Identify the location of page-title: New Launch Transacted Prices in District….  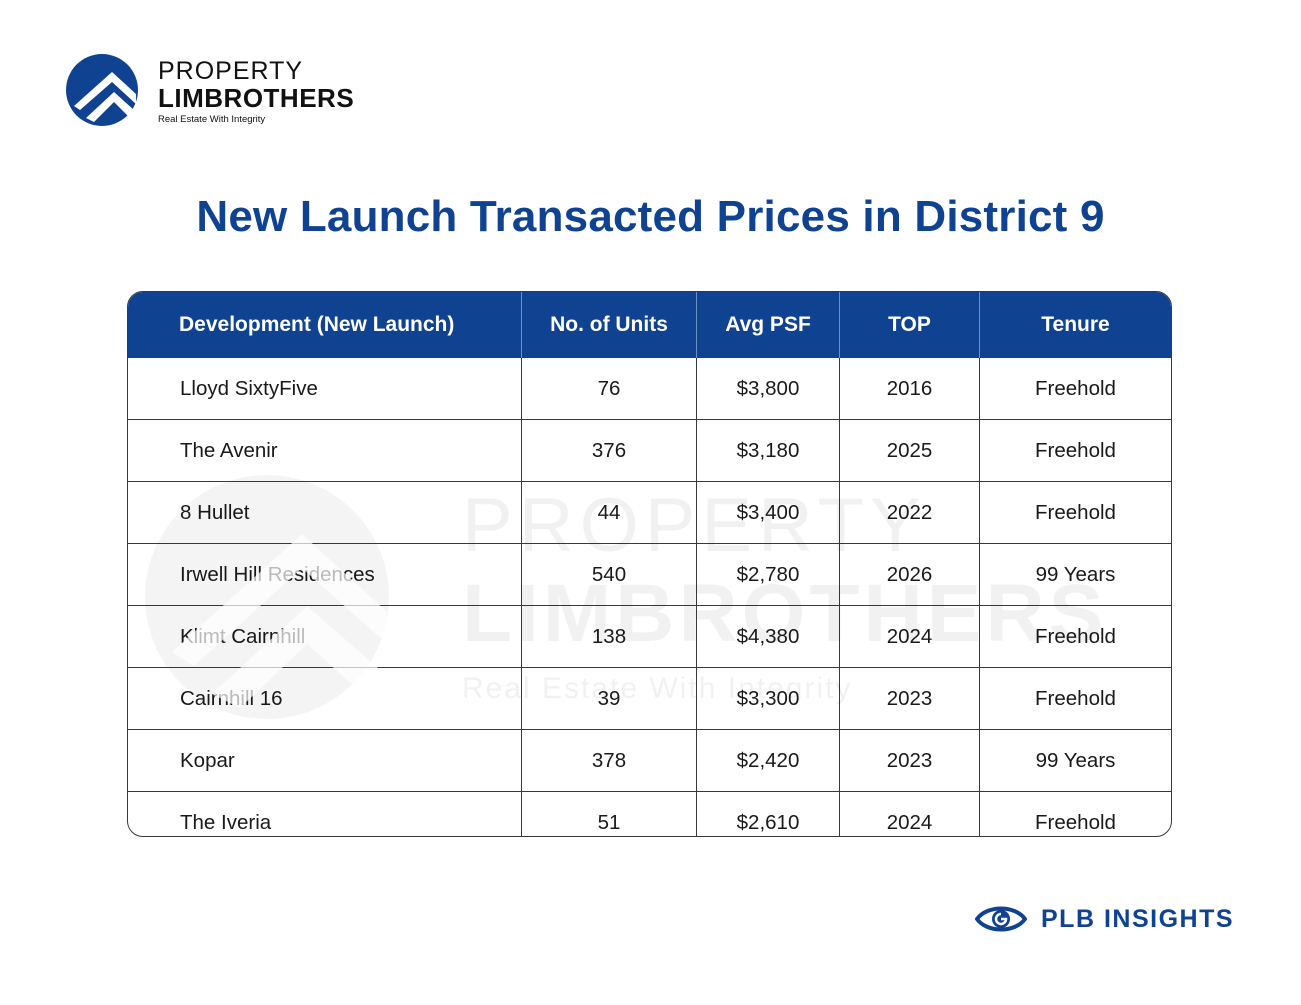
(650, 216).